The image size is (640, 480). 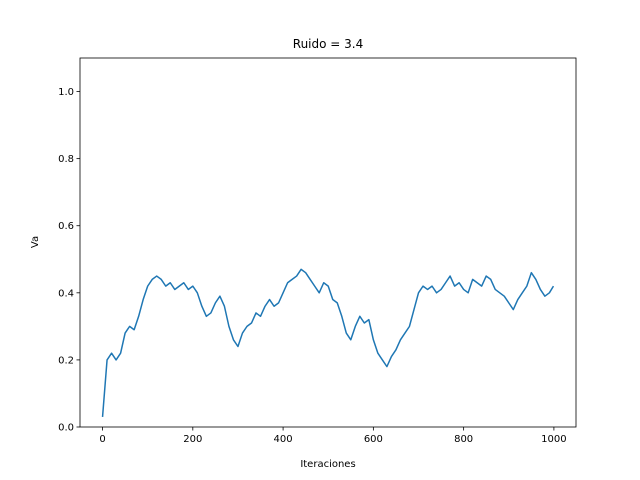 What do you see at coordinates (463, 439) in the screenshot?
I see `x-tick-label: 800` at bounding box center [463, 439].